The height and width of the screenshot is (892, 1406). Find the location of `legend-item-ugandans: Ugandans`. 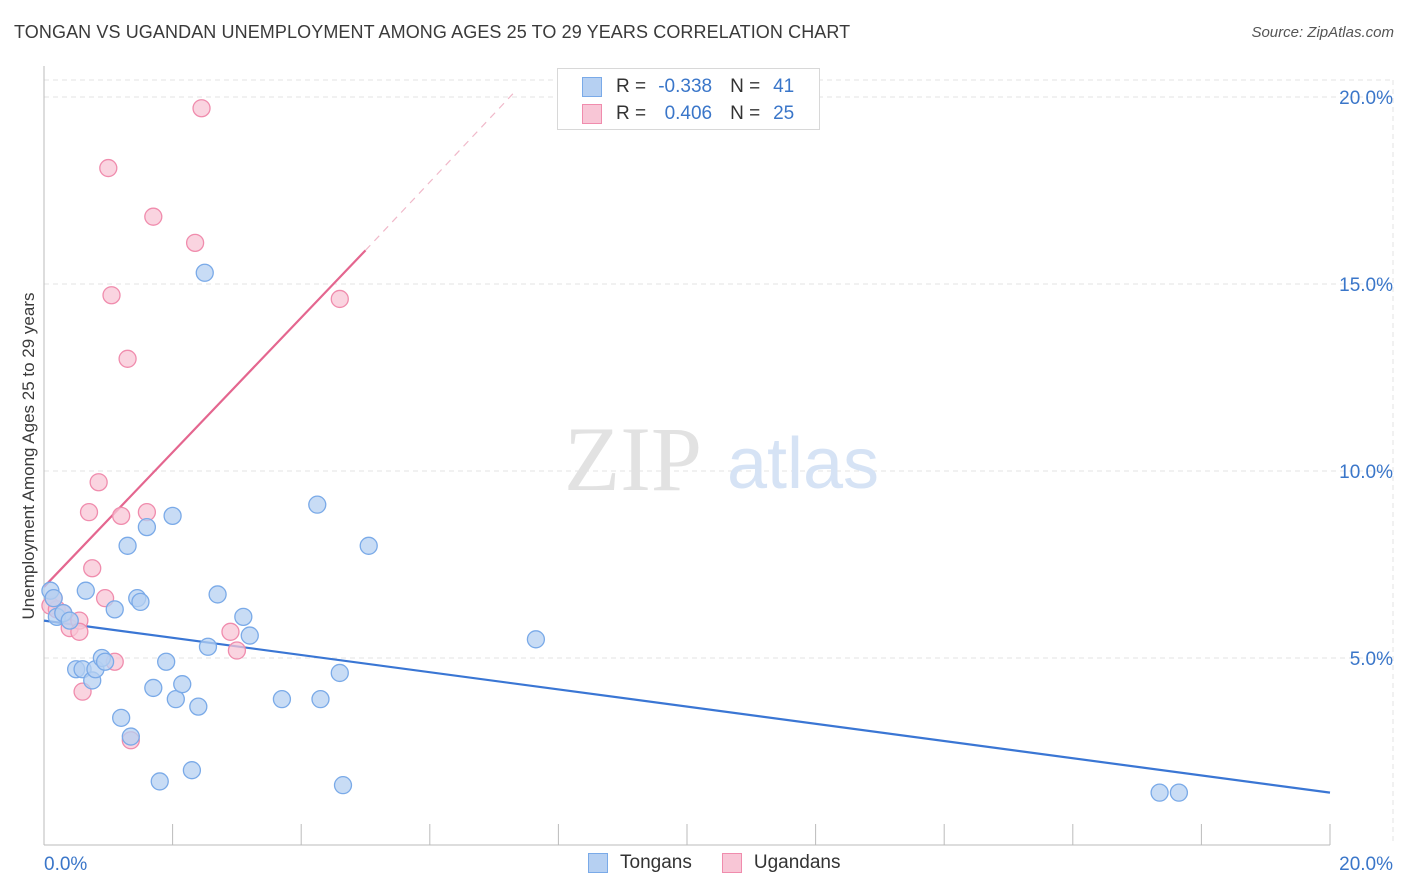

legend-item-ugandans: Ugandans is located at coordinates (781, 863).